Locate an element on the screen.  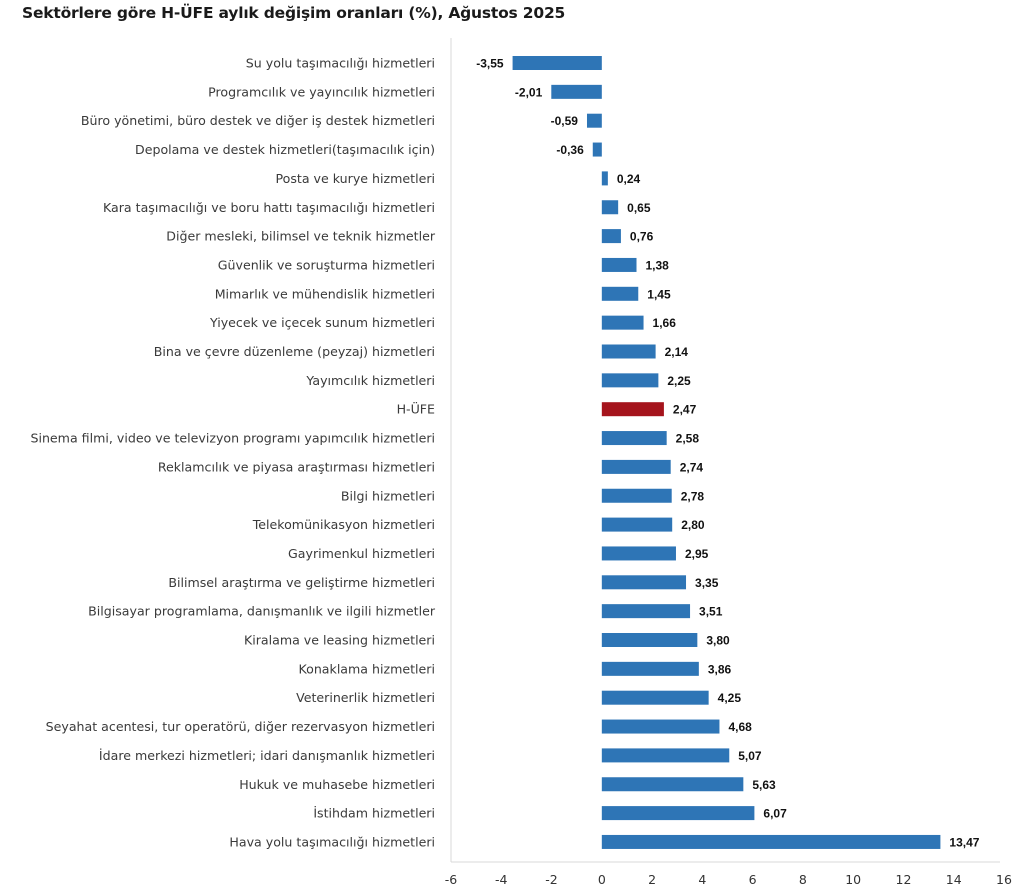
x-tick-label: 10 is located at coordinates (853, 879).